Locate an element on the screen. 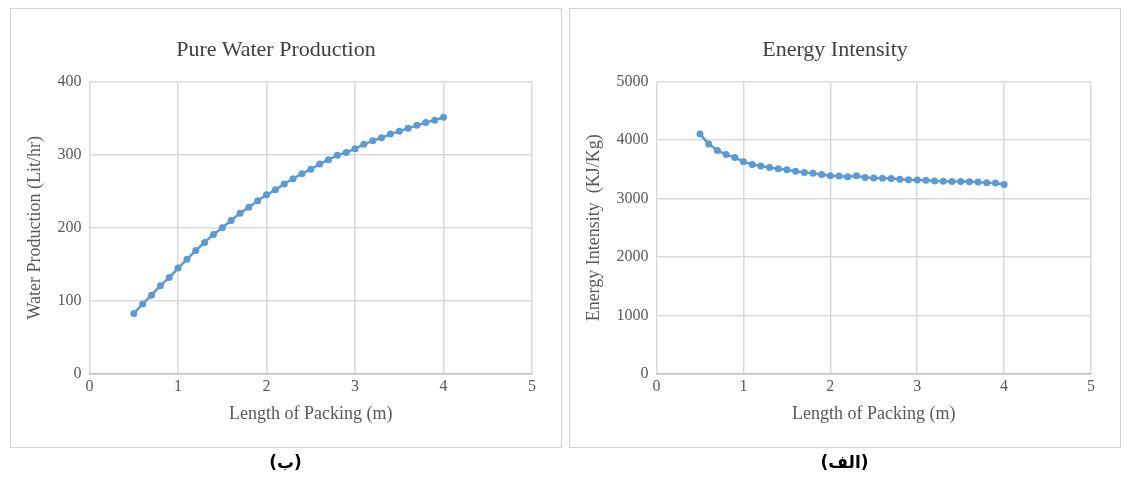 The image size is (1130, 497). y-tick-label: 400 is located at coordinates (69, 80).